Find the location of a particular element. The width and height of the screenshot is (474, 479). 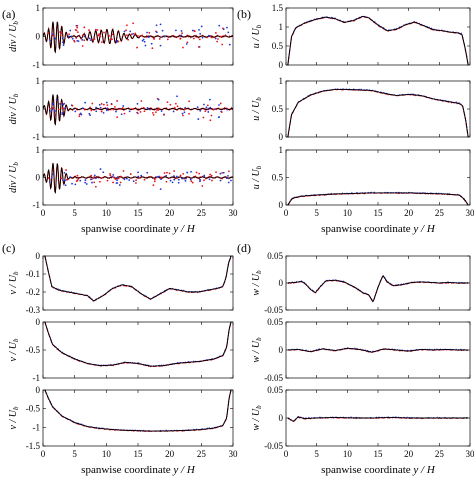

y-tick-label: 1 is located at coordinates (281, 150).